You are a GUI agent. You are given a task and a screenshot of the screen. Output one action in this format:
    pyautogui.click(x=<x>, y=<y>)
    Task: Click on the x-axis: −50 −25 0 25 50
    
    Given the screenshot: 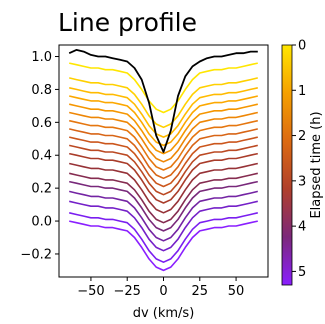 What is the action you would take?
    pyautogui.click(x=160, y=288)
    